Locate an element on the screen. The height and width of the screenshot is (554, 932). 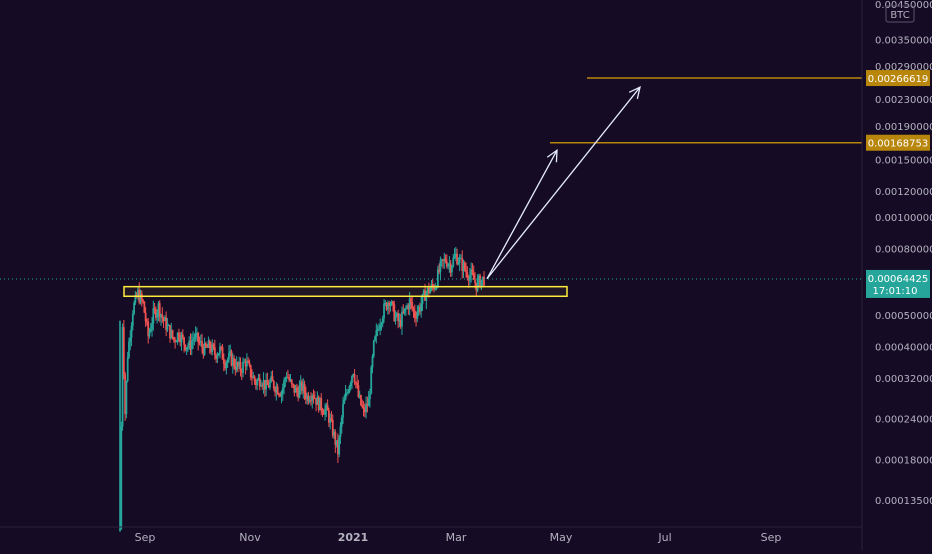
y-tick-label: 0.00230000 is located at coordinates (903, 100).